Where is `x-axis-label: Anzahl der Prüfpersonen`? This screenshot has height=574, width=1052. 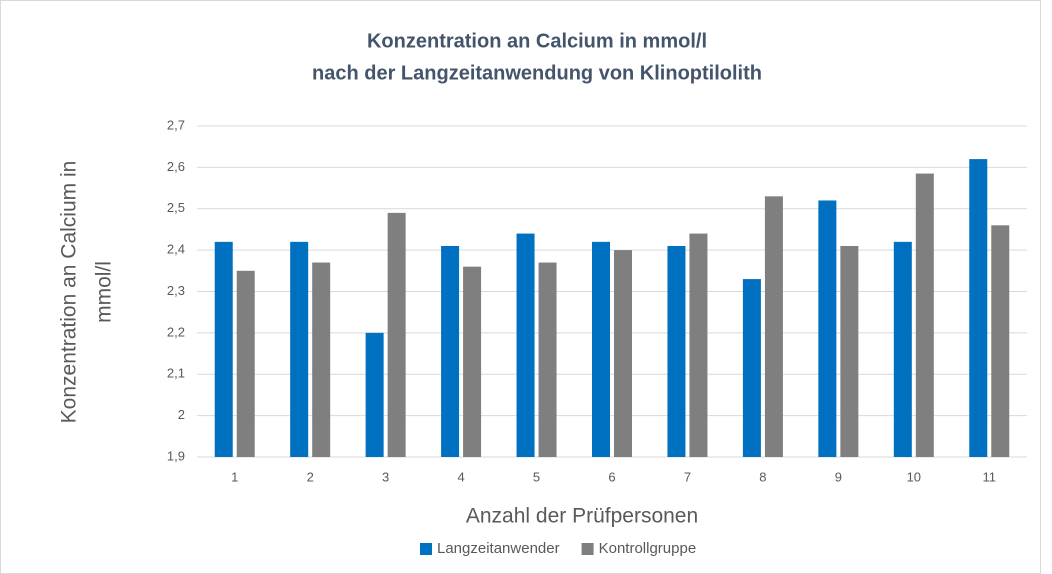
x-axis-label: Anzahl der Prüfpersonen is located at coordinates (582, 516).